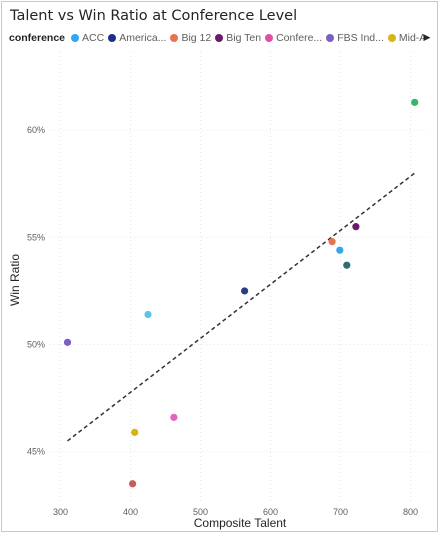 This screenshot has height=535, width=442. What do you see at coordinates (270, 512) in the screenshot?
I see `x-tick-label: 600` at bounding box center [270, 512].